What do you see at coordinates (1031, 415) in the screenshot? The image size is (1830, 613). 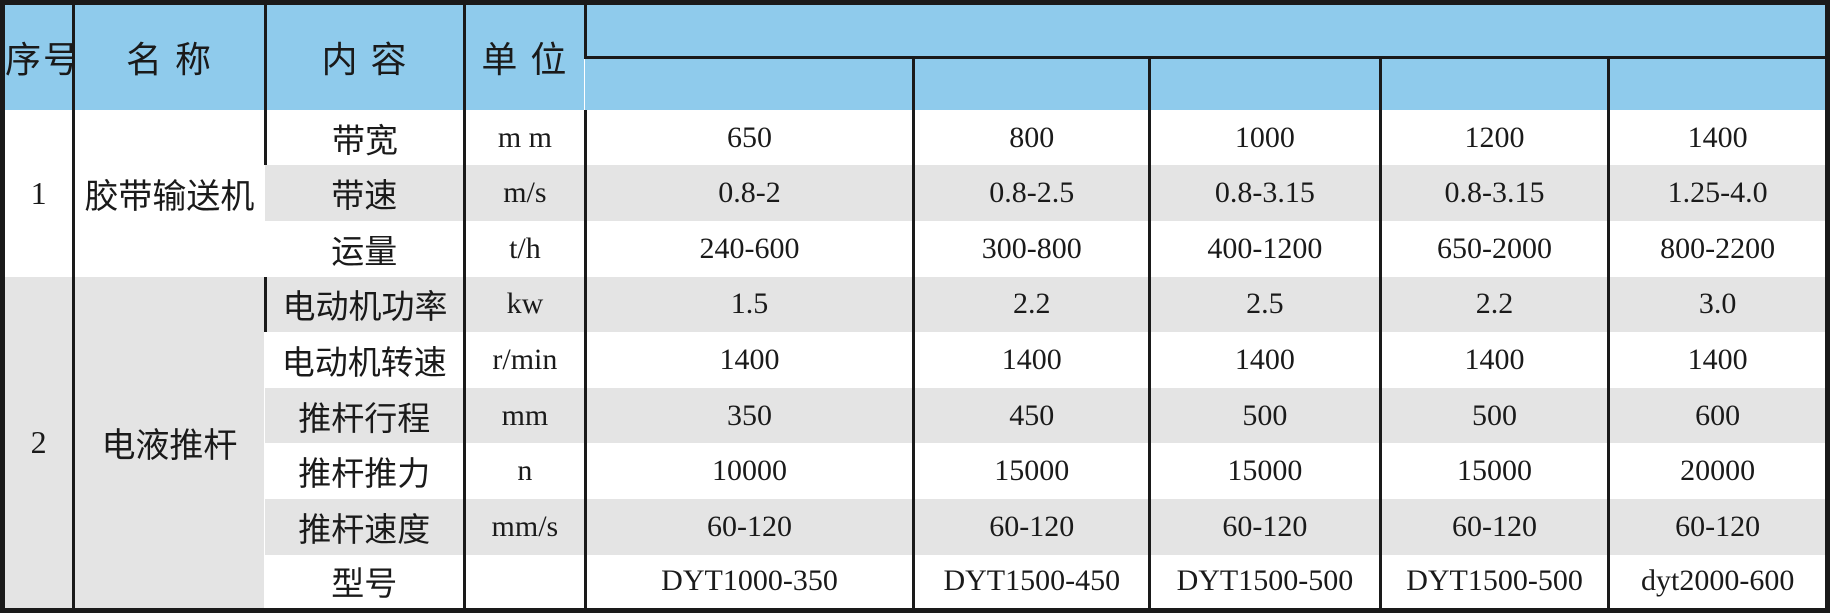 I see `value-cell: 450` at bounding box center [1031, 415].